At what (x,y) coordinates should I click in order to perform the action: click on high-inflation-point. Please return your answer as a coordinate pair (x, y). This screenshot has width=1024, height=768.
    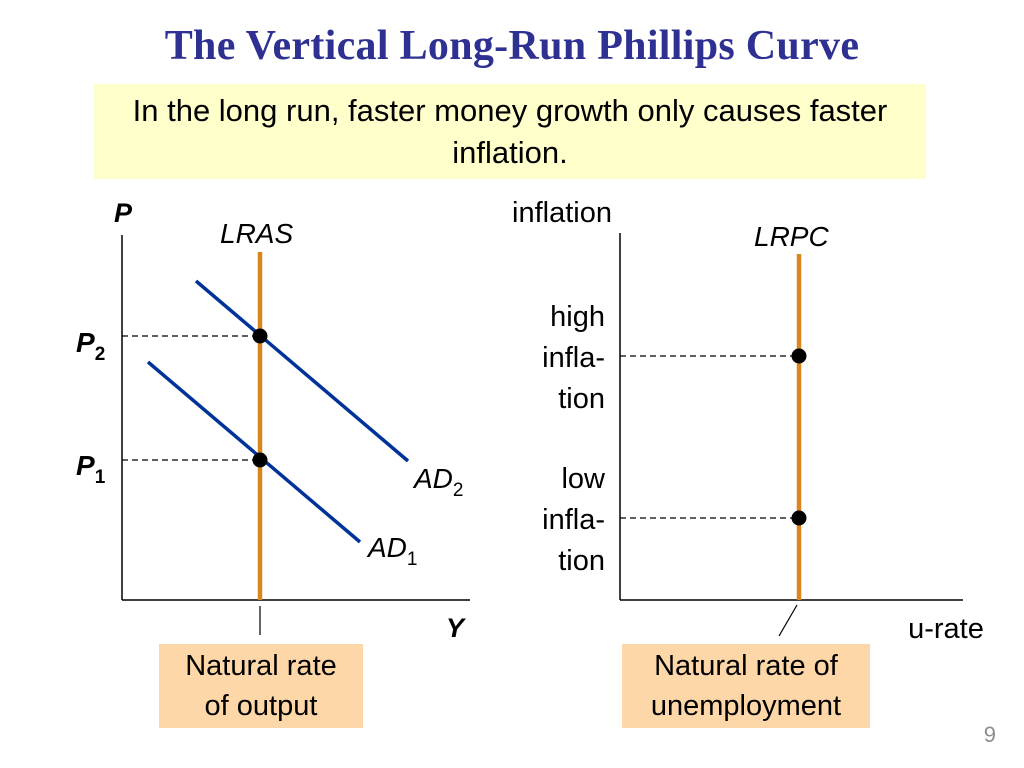
    Looking at the image, I should click on (799, 356).